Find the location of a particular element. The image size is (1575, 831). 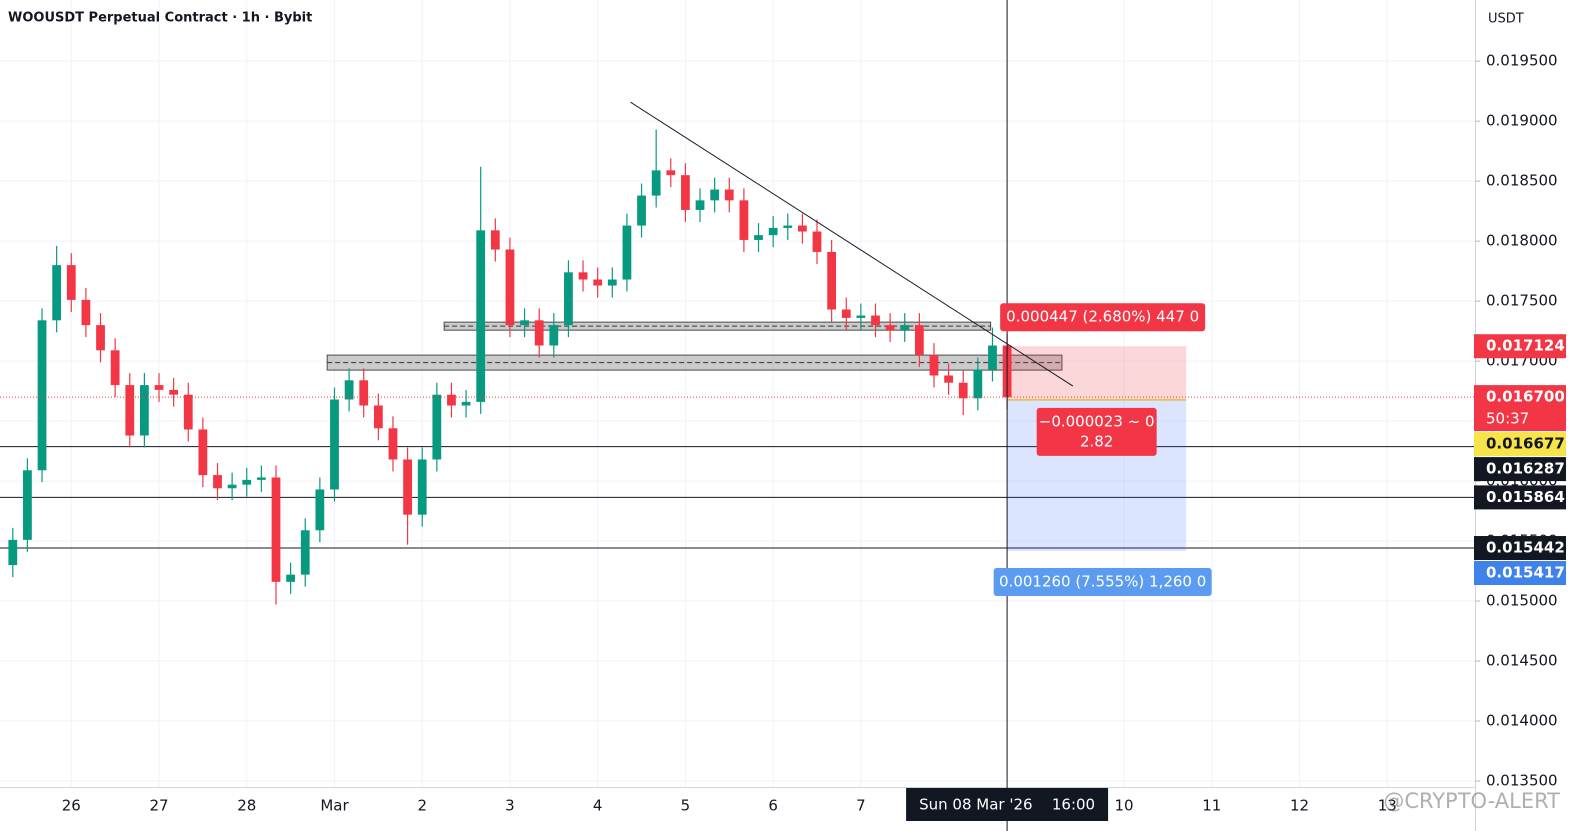

x-tick-label: 5 is located at coordinates (686, 806).